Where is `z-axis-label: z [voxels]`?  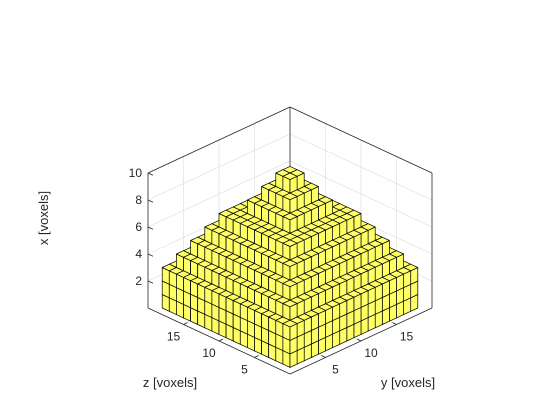
z-axis-label: z [voxels] is located at coordinates (170, 382).